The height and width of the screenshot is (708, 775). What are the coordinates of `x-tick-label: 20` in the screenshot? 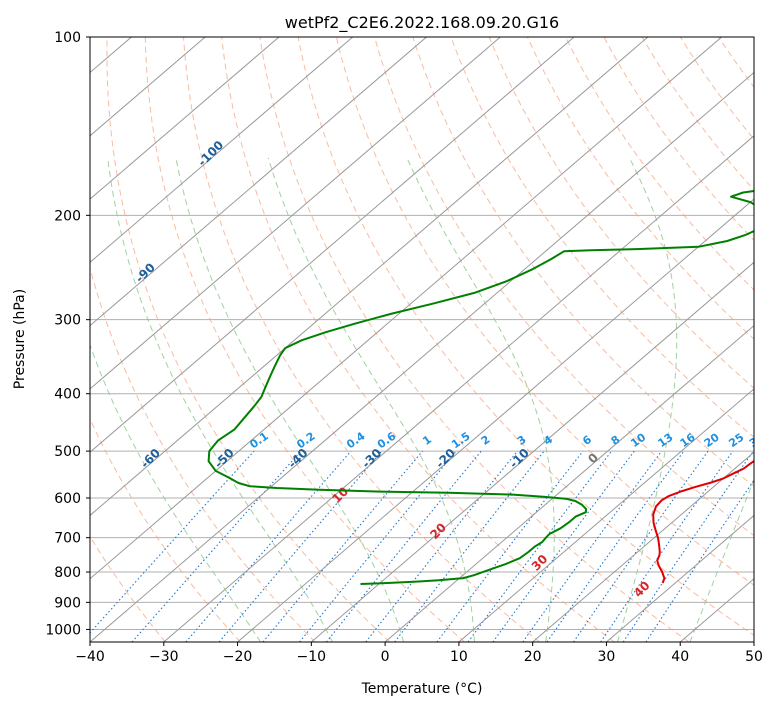 It's located at (533, 657).